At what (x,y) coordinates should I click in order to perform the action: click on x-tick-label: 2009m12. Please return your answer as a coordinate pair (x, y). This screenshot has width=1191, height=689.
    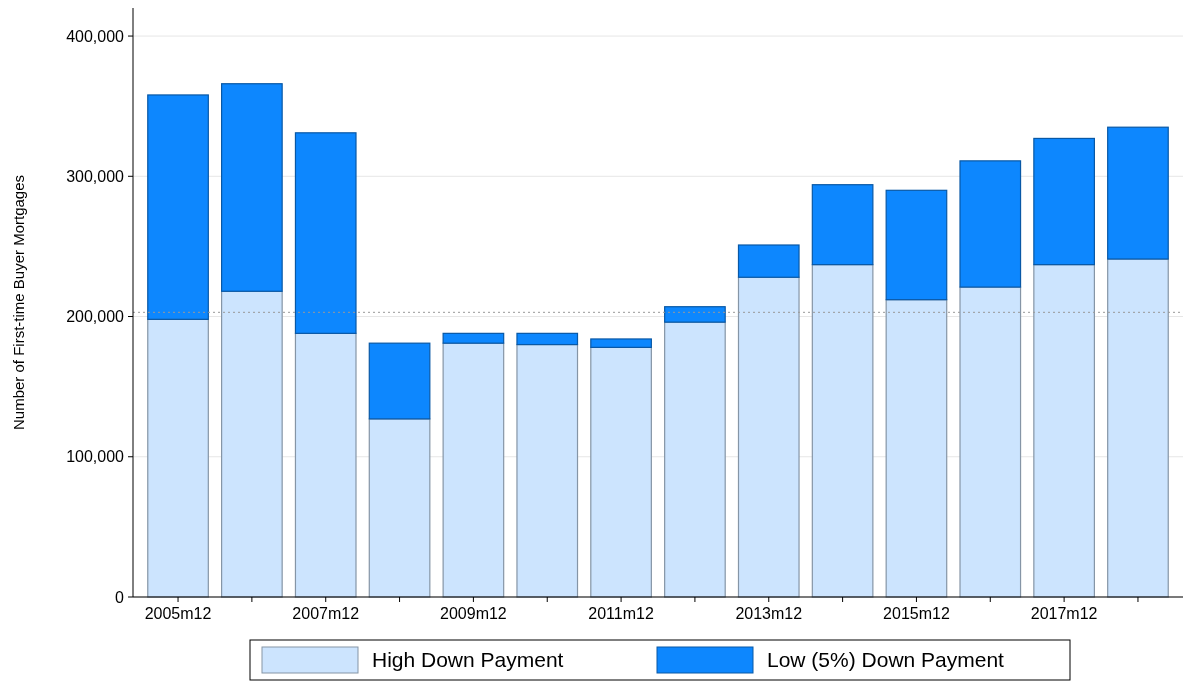
    Looking at the image, I should click on (473, 613).